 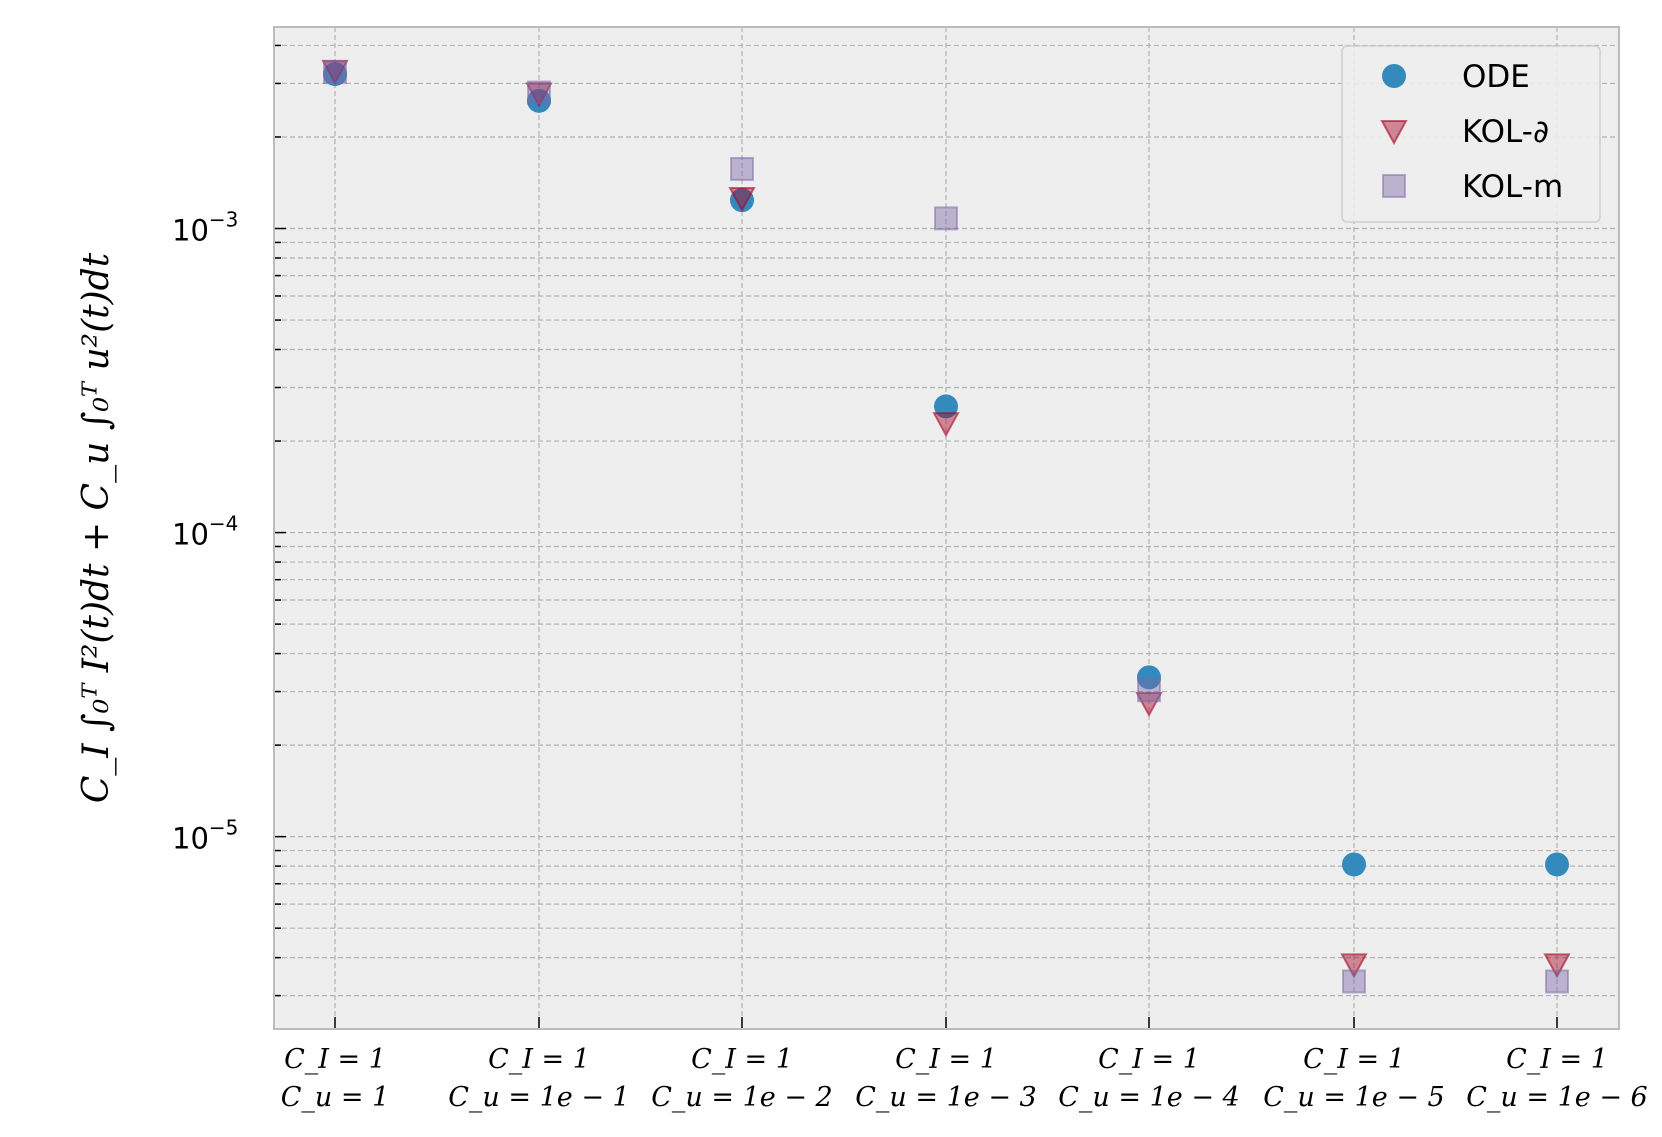 I want to click on legend: ODE KOL-∂ KOL-m, so click(x=1471, y=134).